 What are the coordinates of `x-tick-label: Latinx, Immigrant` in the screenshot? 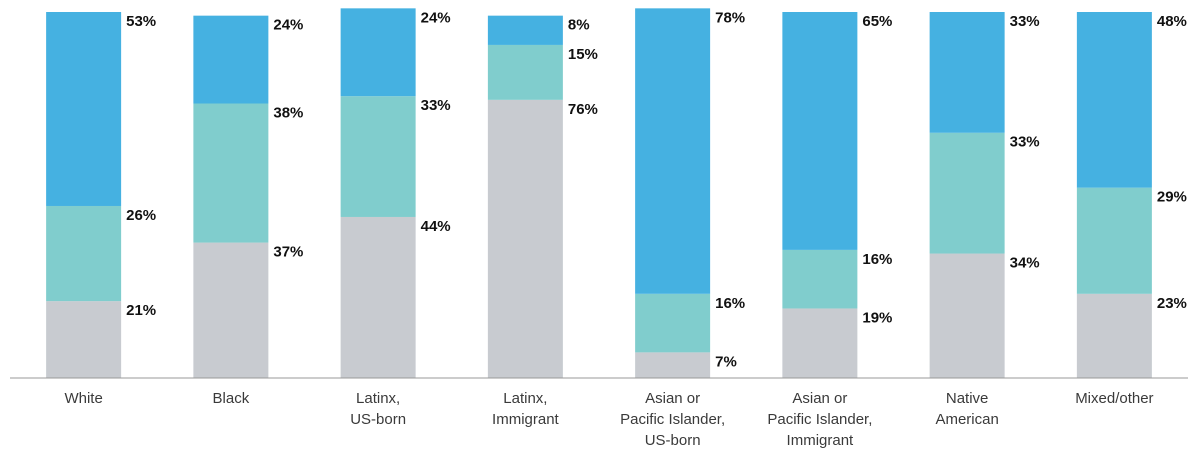 It's located at (526, 409).